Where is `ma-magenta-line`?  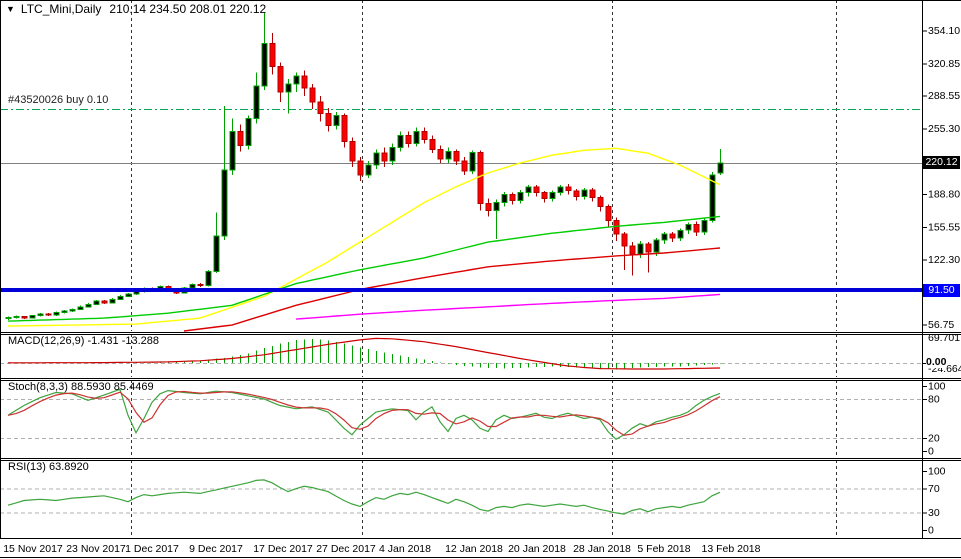
ma-magenta-line is located at coordinates (508, 306).